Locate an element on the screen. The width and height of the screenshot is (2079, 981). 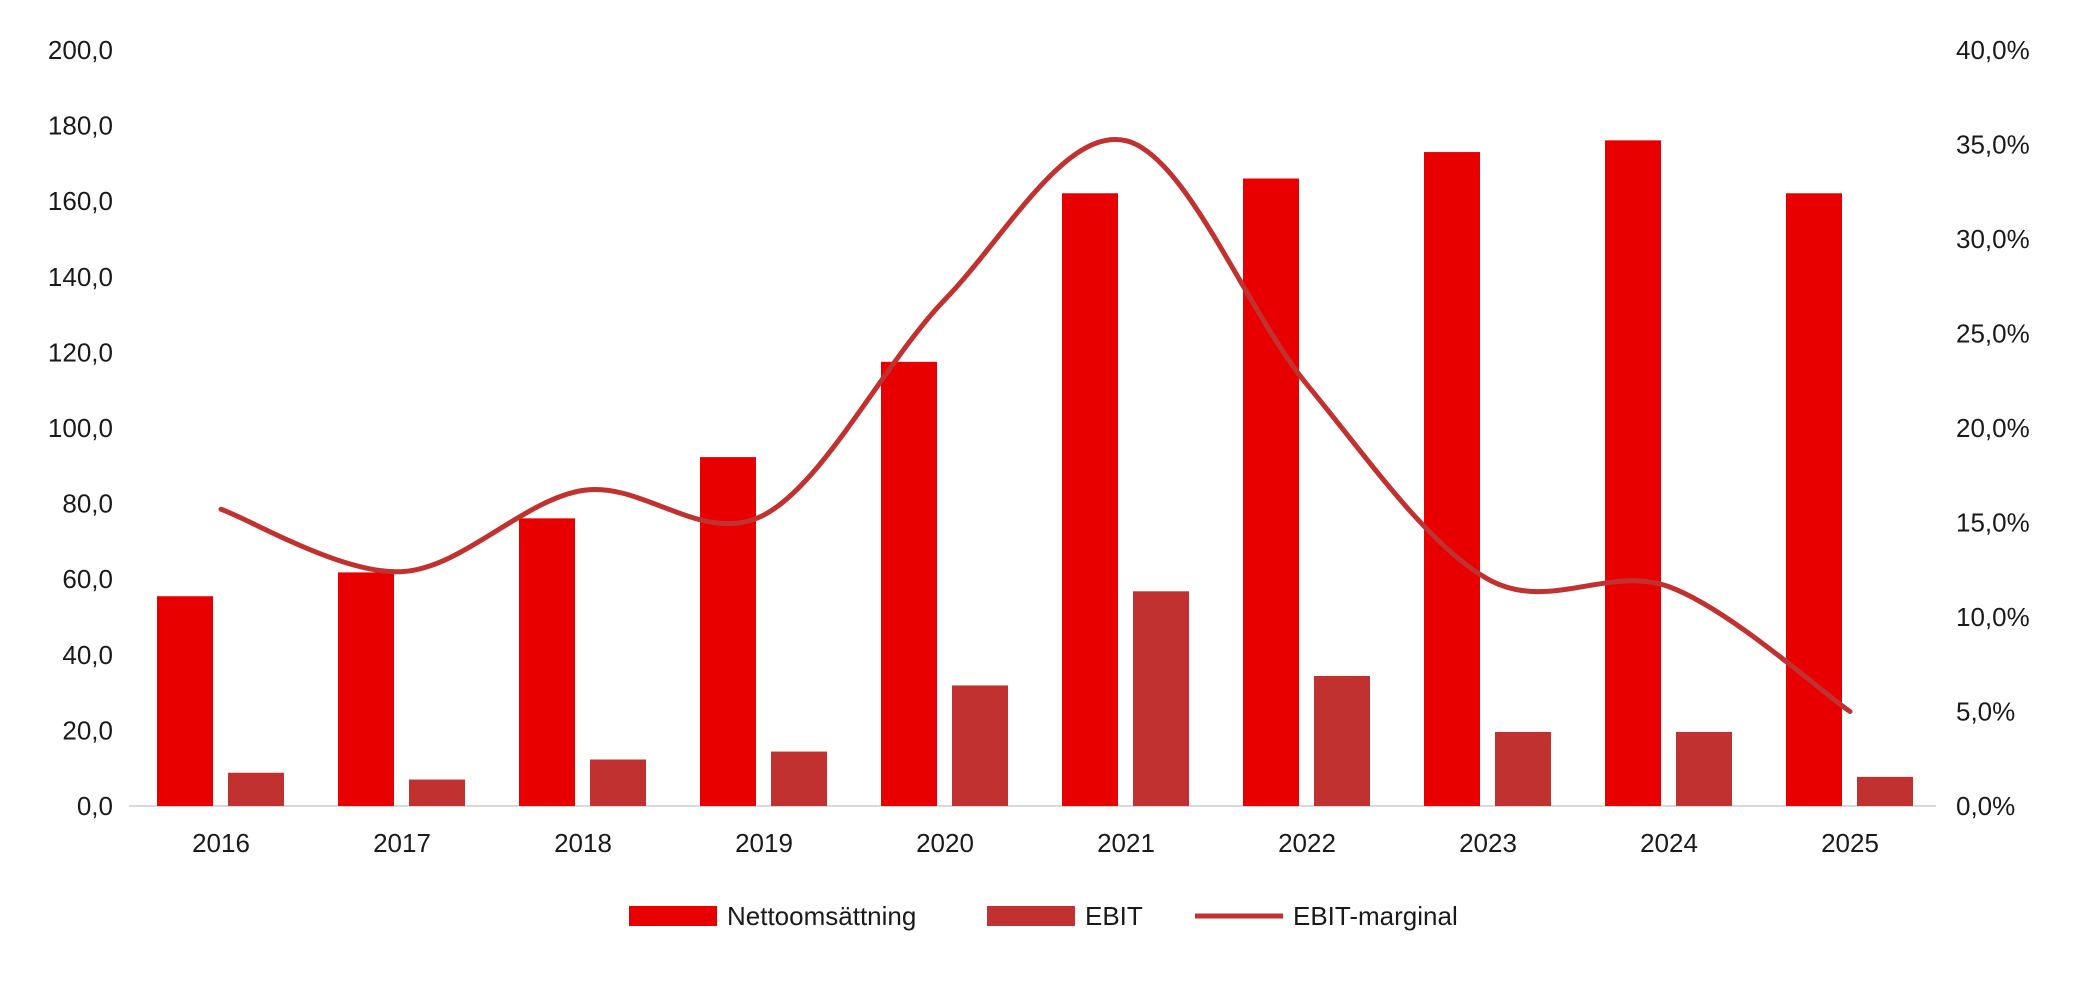
bar-nettooms-ttning-2017 is located at coordinates (366, 689).